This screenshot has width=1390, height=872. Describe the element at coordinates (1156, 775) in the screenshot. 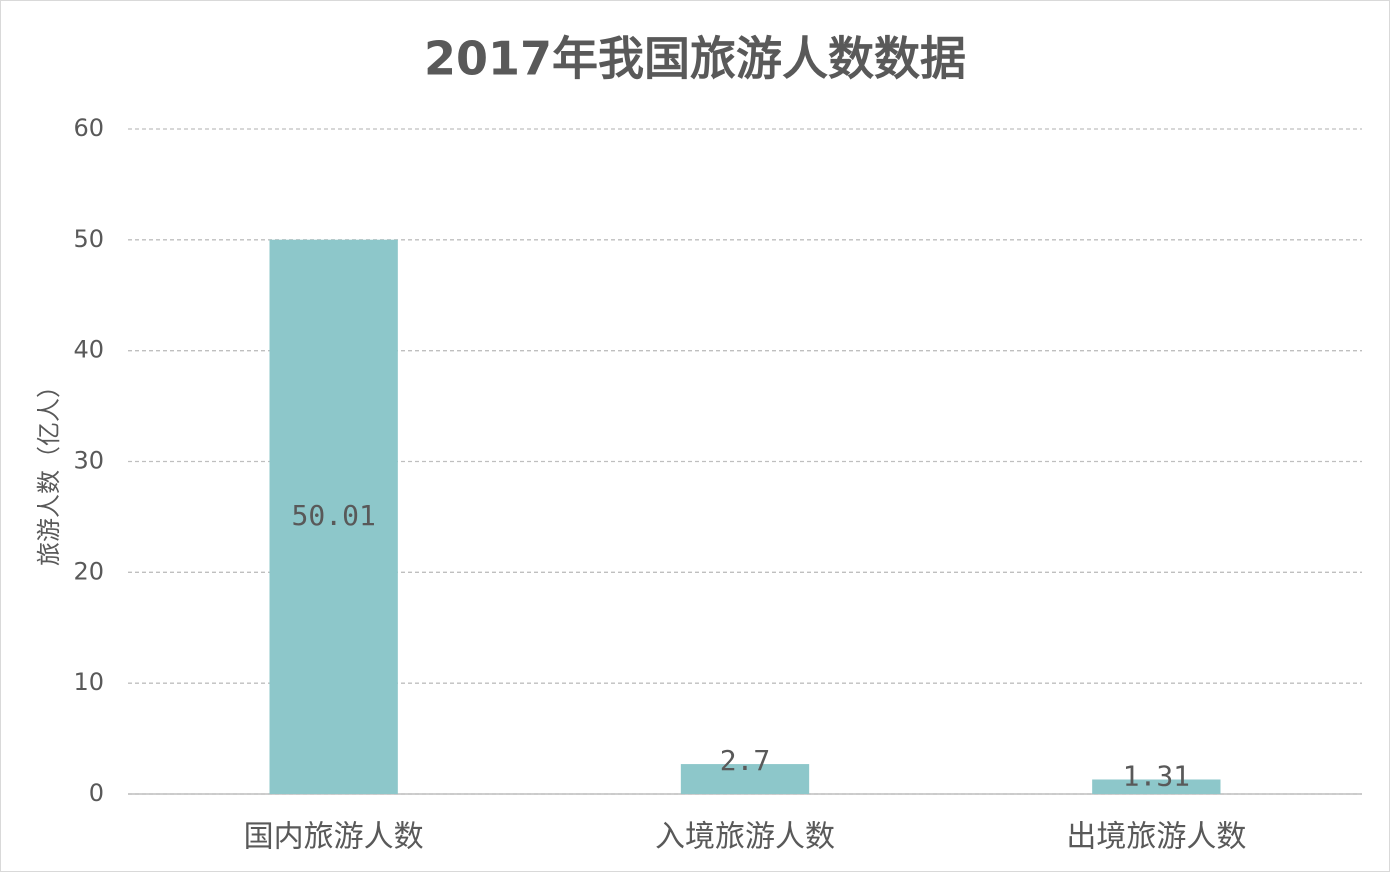

I see `data-label: 1.31` at that location.